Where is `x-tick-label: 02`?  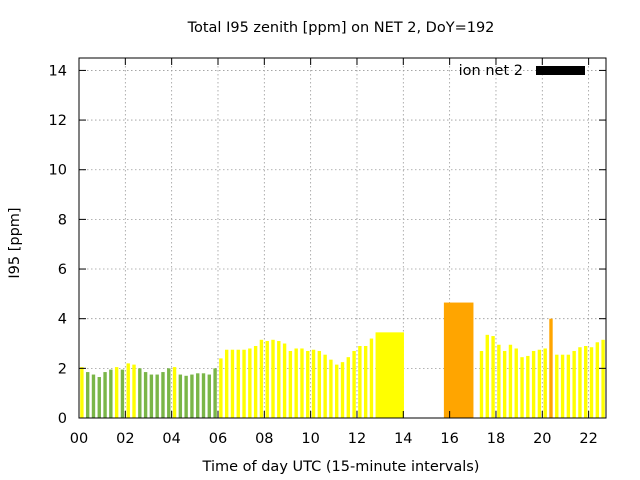 x-tick-label: 02 is located at coordinates (125, 439).